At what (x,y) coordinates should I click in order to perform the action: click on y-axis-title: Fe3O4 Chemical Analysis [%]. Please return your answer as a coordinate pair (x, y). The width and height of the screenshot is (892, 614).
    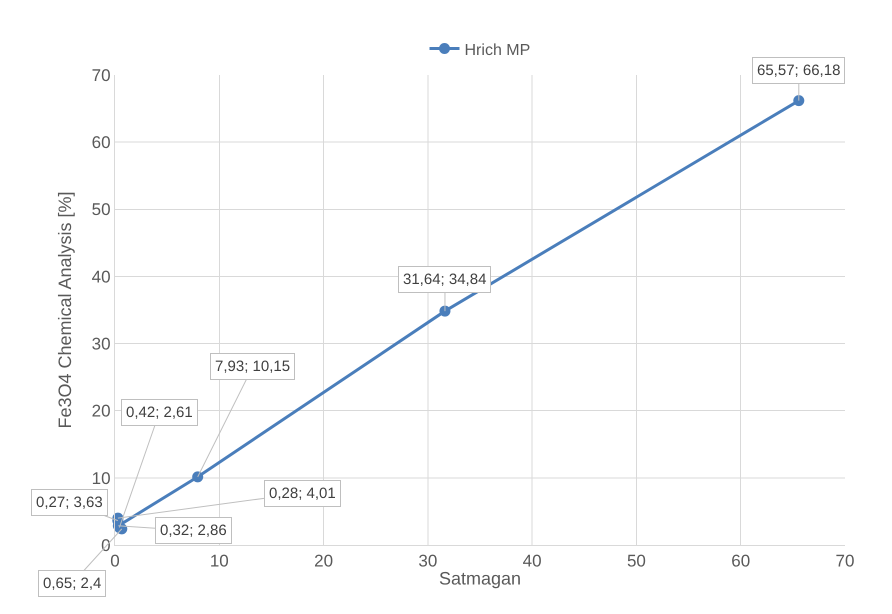
    Looking at the image, I should click on (64, 310).